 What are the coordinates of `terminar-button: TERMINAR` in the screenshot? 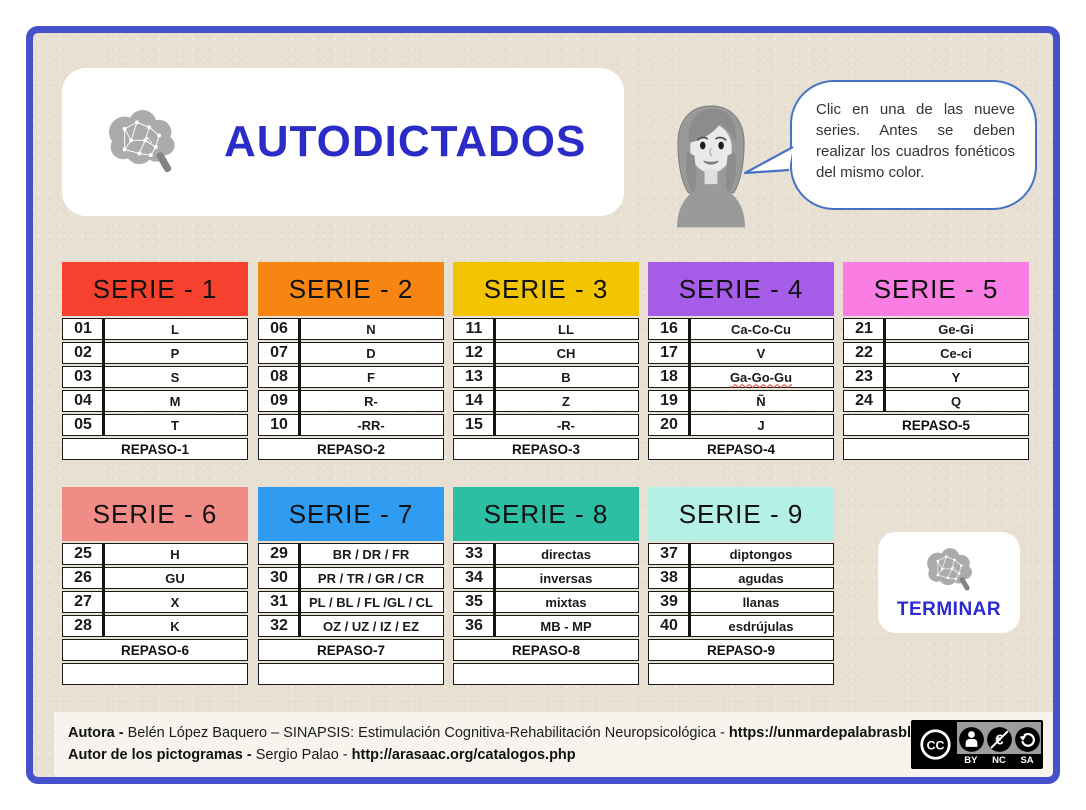 It's located at (949, 582).